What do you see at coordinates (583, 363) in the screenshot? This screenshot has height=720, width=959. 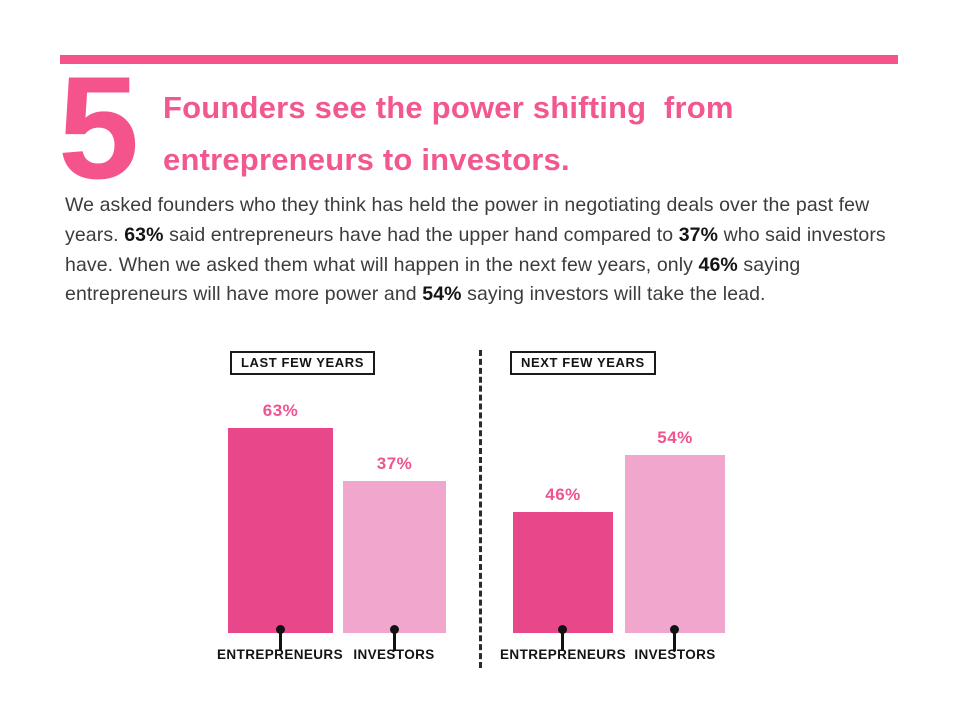 I see `chart-title-next-few-years: NEXT FEW YEARS` at bounding box center [583, 363].